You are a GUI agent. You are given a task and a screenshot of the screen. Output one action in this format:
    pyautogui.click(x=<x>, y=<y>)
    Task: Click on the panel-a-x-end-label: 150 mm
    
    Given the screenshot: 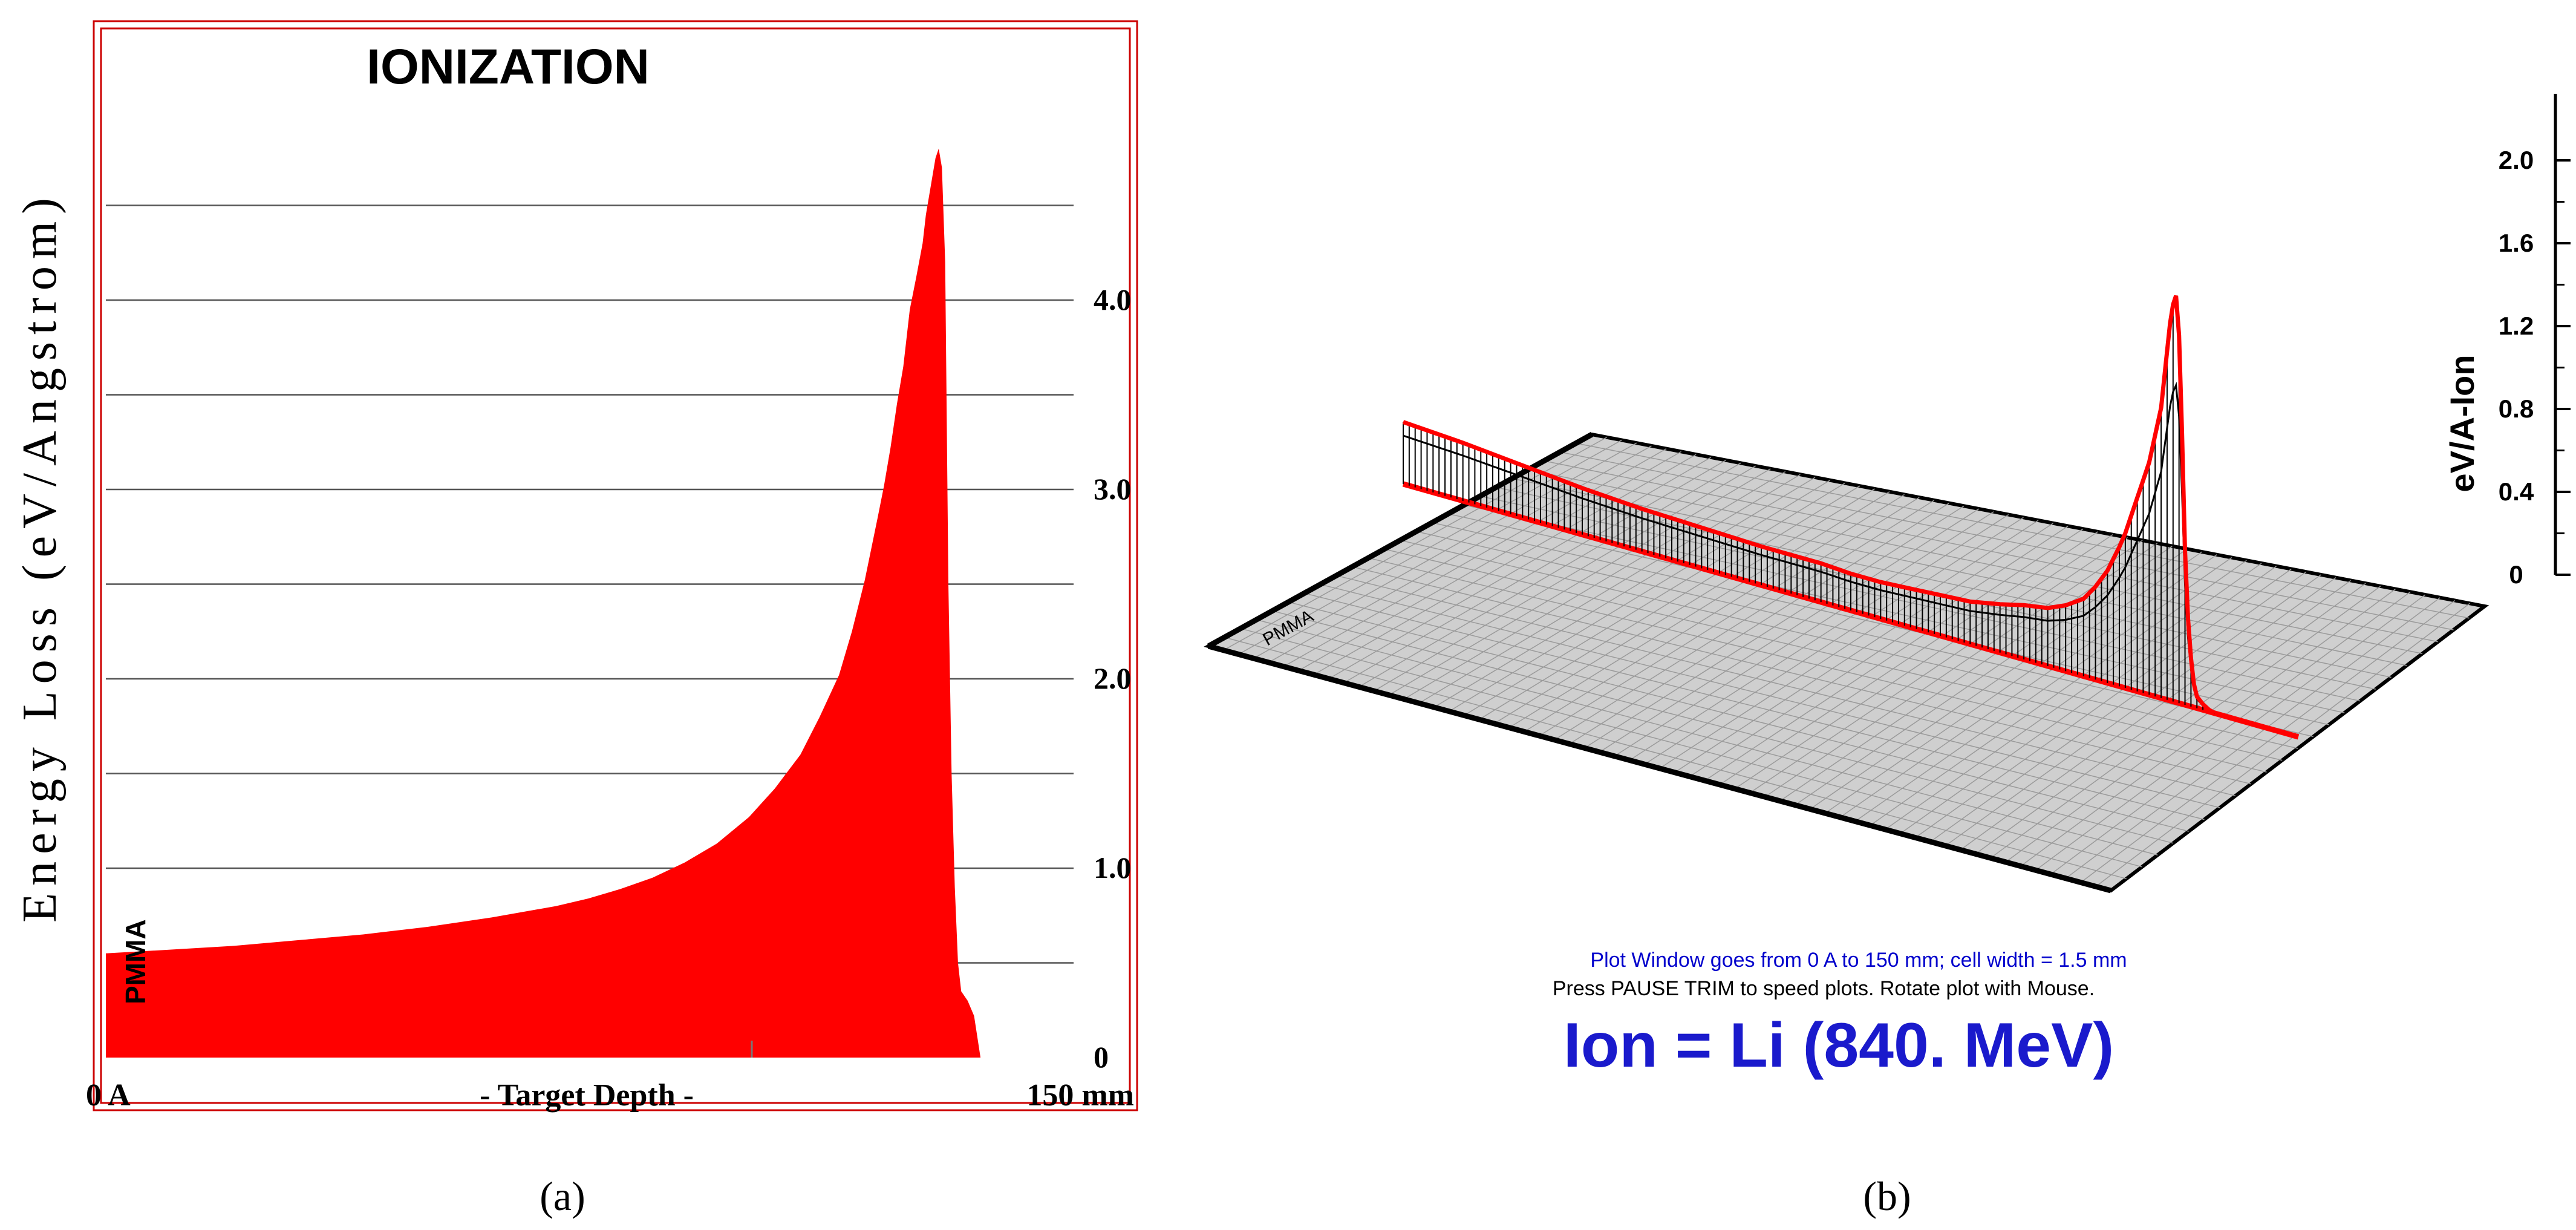 What is the action you would take?
    pyautogui.click(x=1080, y=1095)
    